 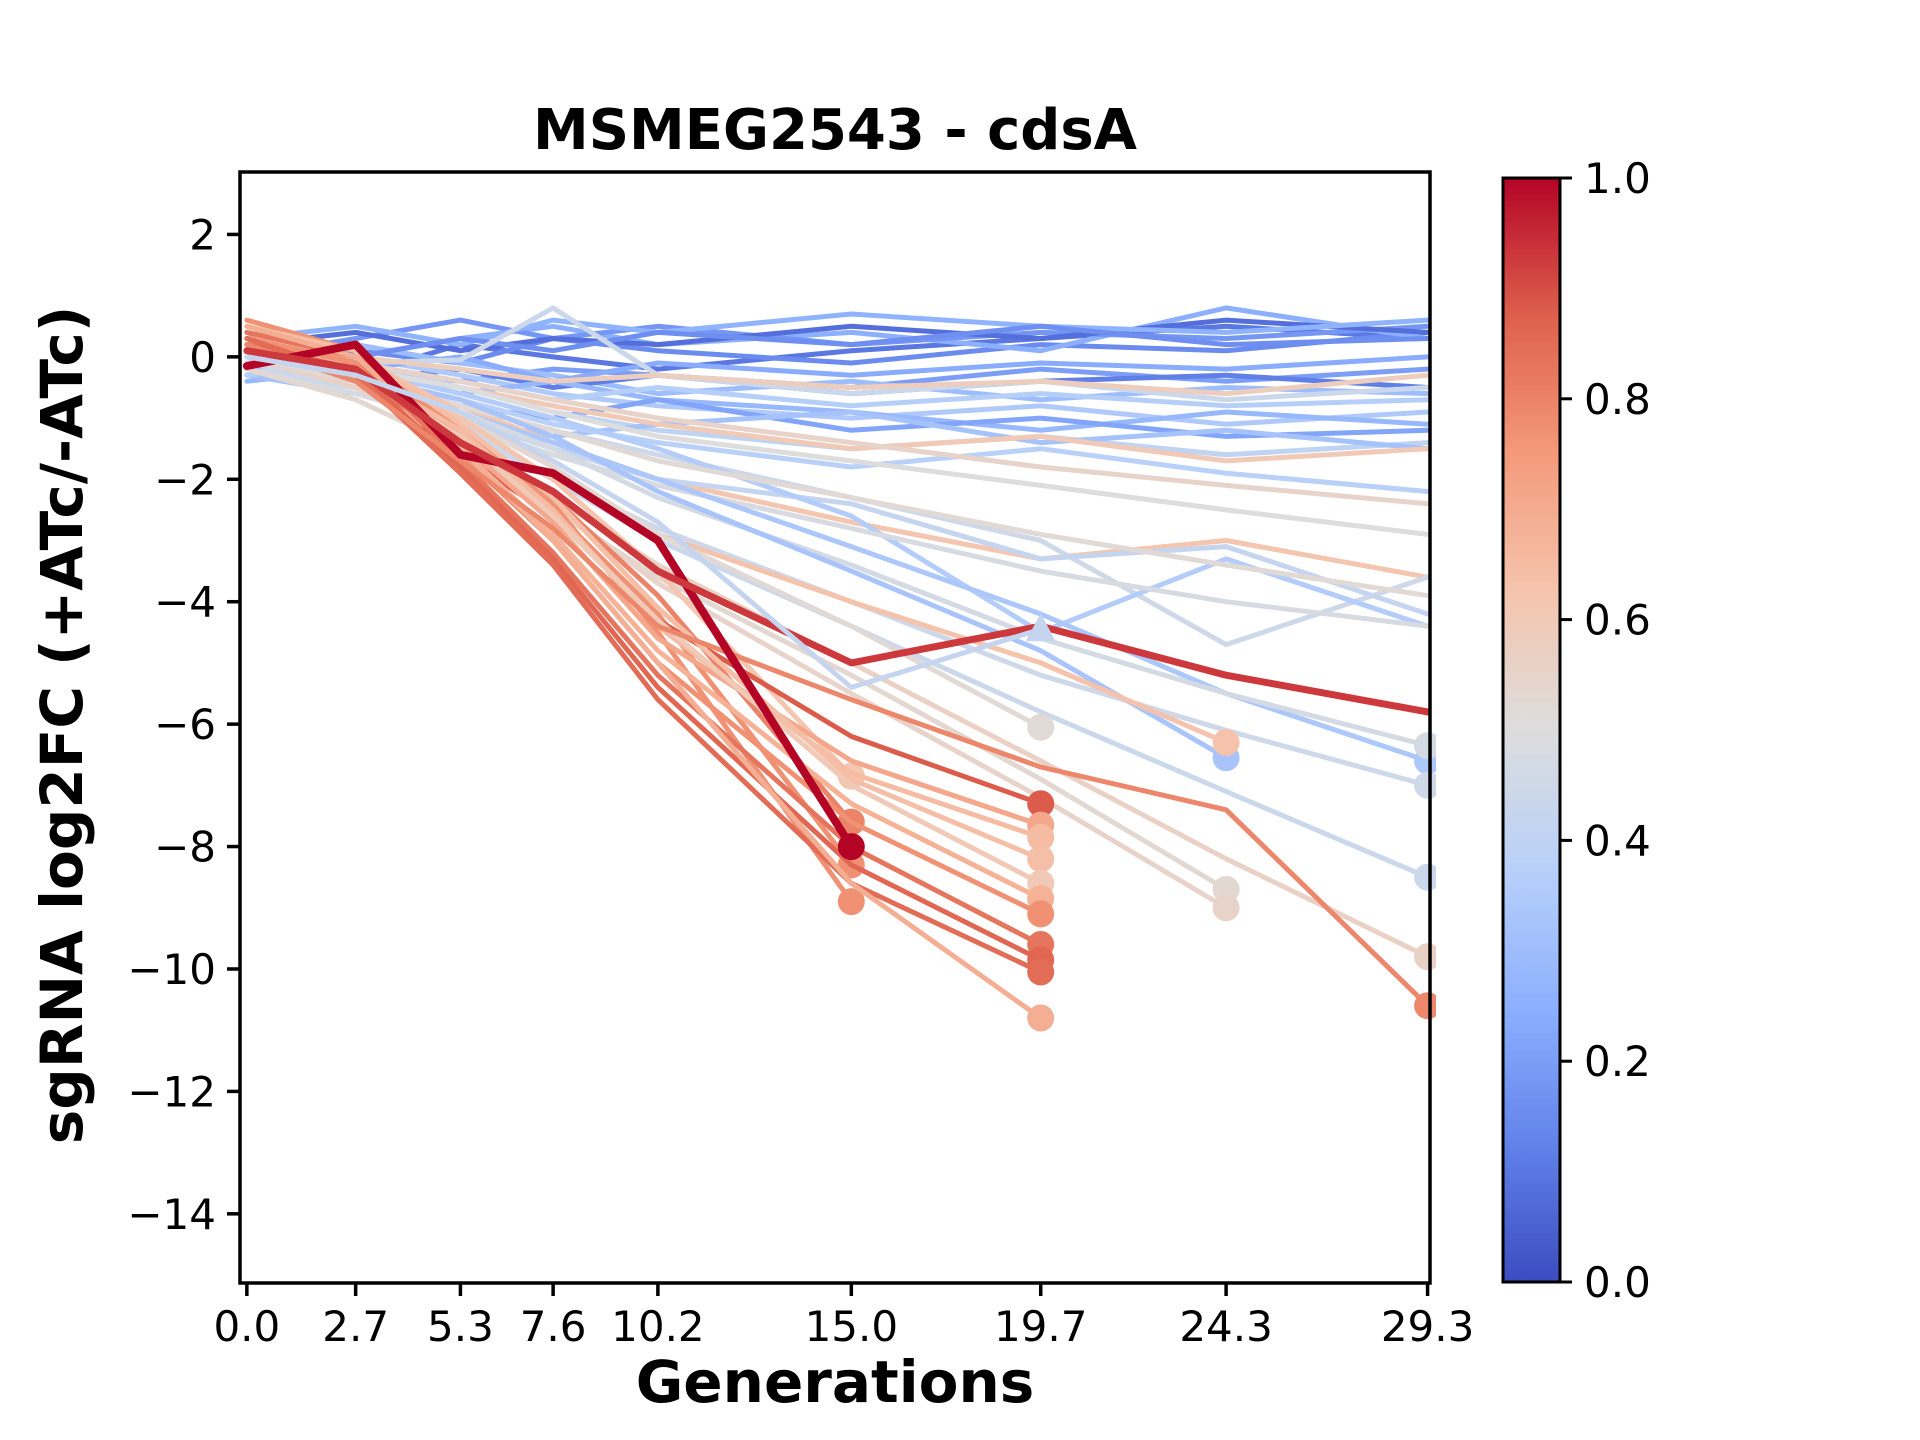 I want to click on y-tick-label: 2, so click(x=202, y=234).